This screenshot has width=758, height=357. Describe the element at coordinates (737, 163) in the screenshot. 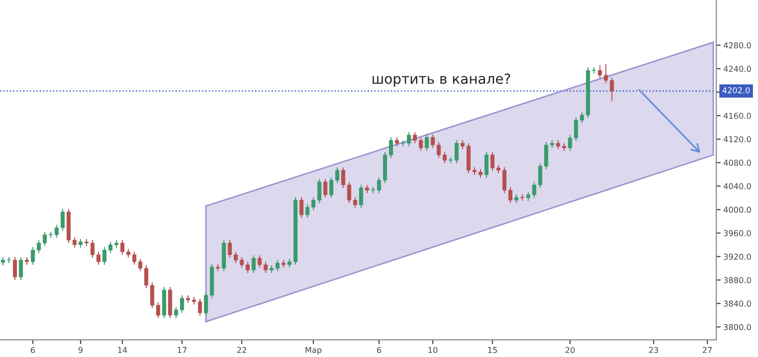

I see `y-tick-label: 4080.0` at that location.